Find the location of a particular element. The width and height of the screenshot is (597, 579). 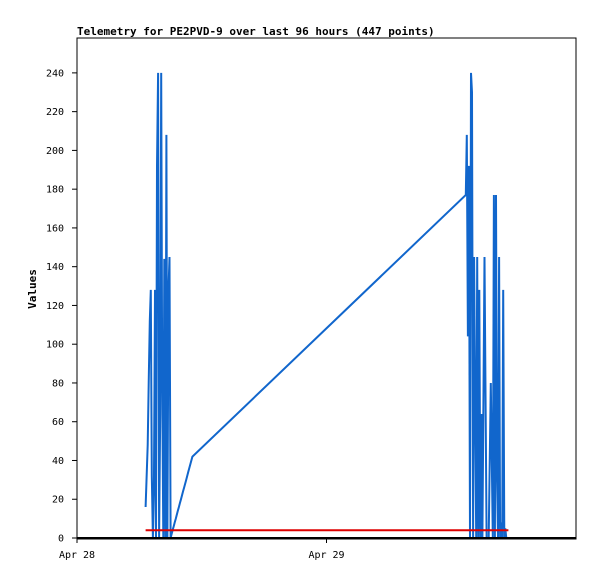

y-tick-label: 60 is located at coordinates (58, 422).